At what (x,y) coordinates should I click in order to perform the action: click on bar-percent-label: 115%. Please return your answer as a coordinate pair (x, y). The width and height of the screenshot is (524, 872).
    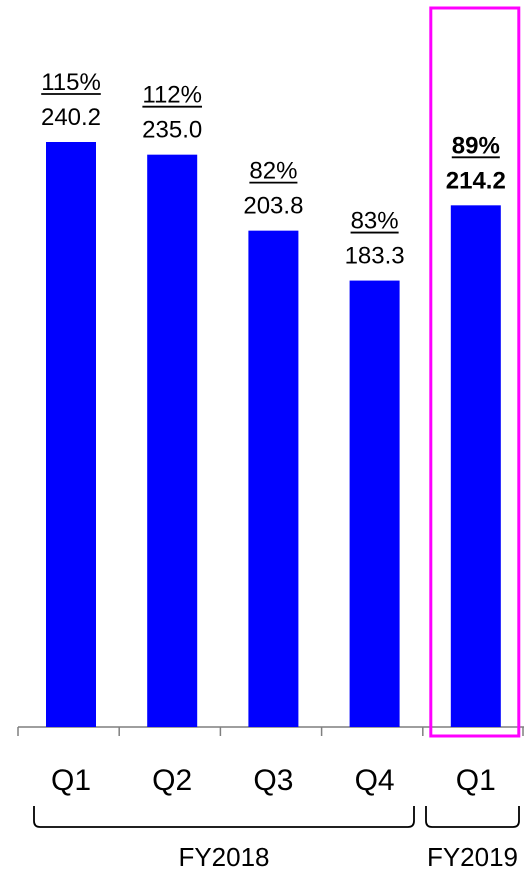
    Looking at the image, I should click on (71, 82).